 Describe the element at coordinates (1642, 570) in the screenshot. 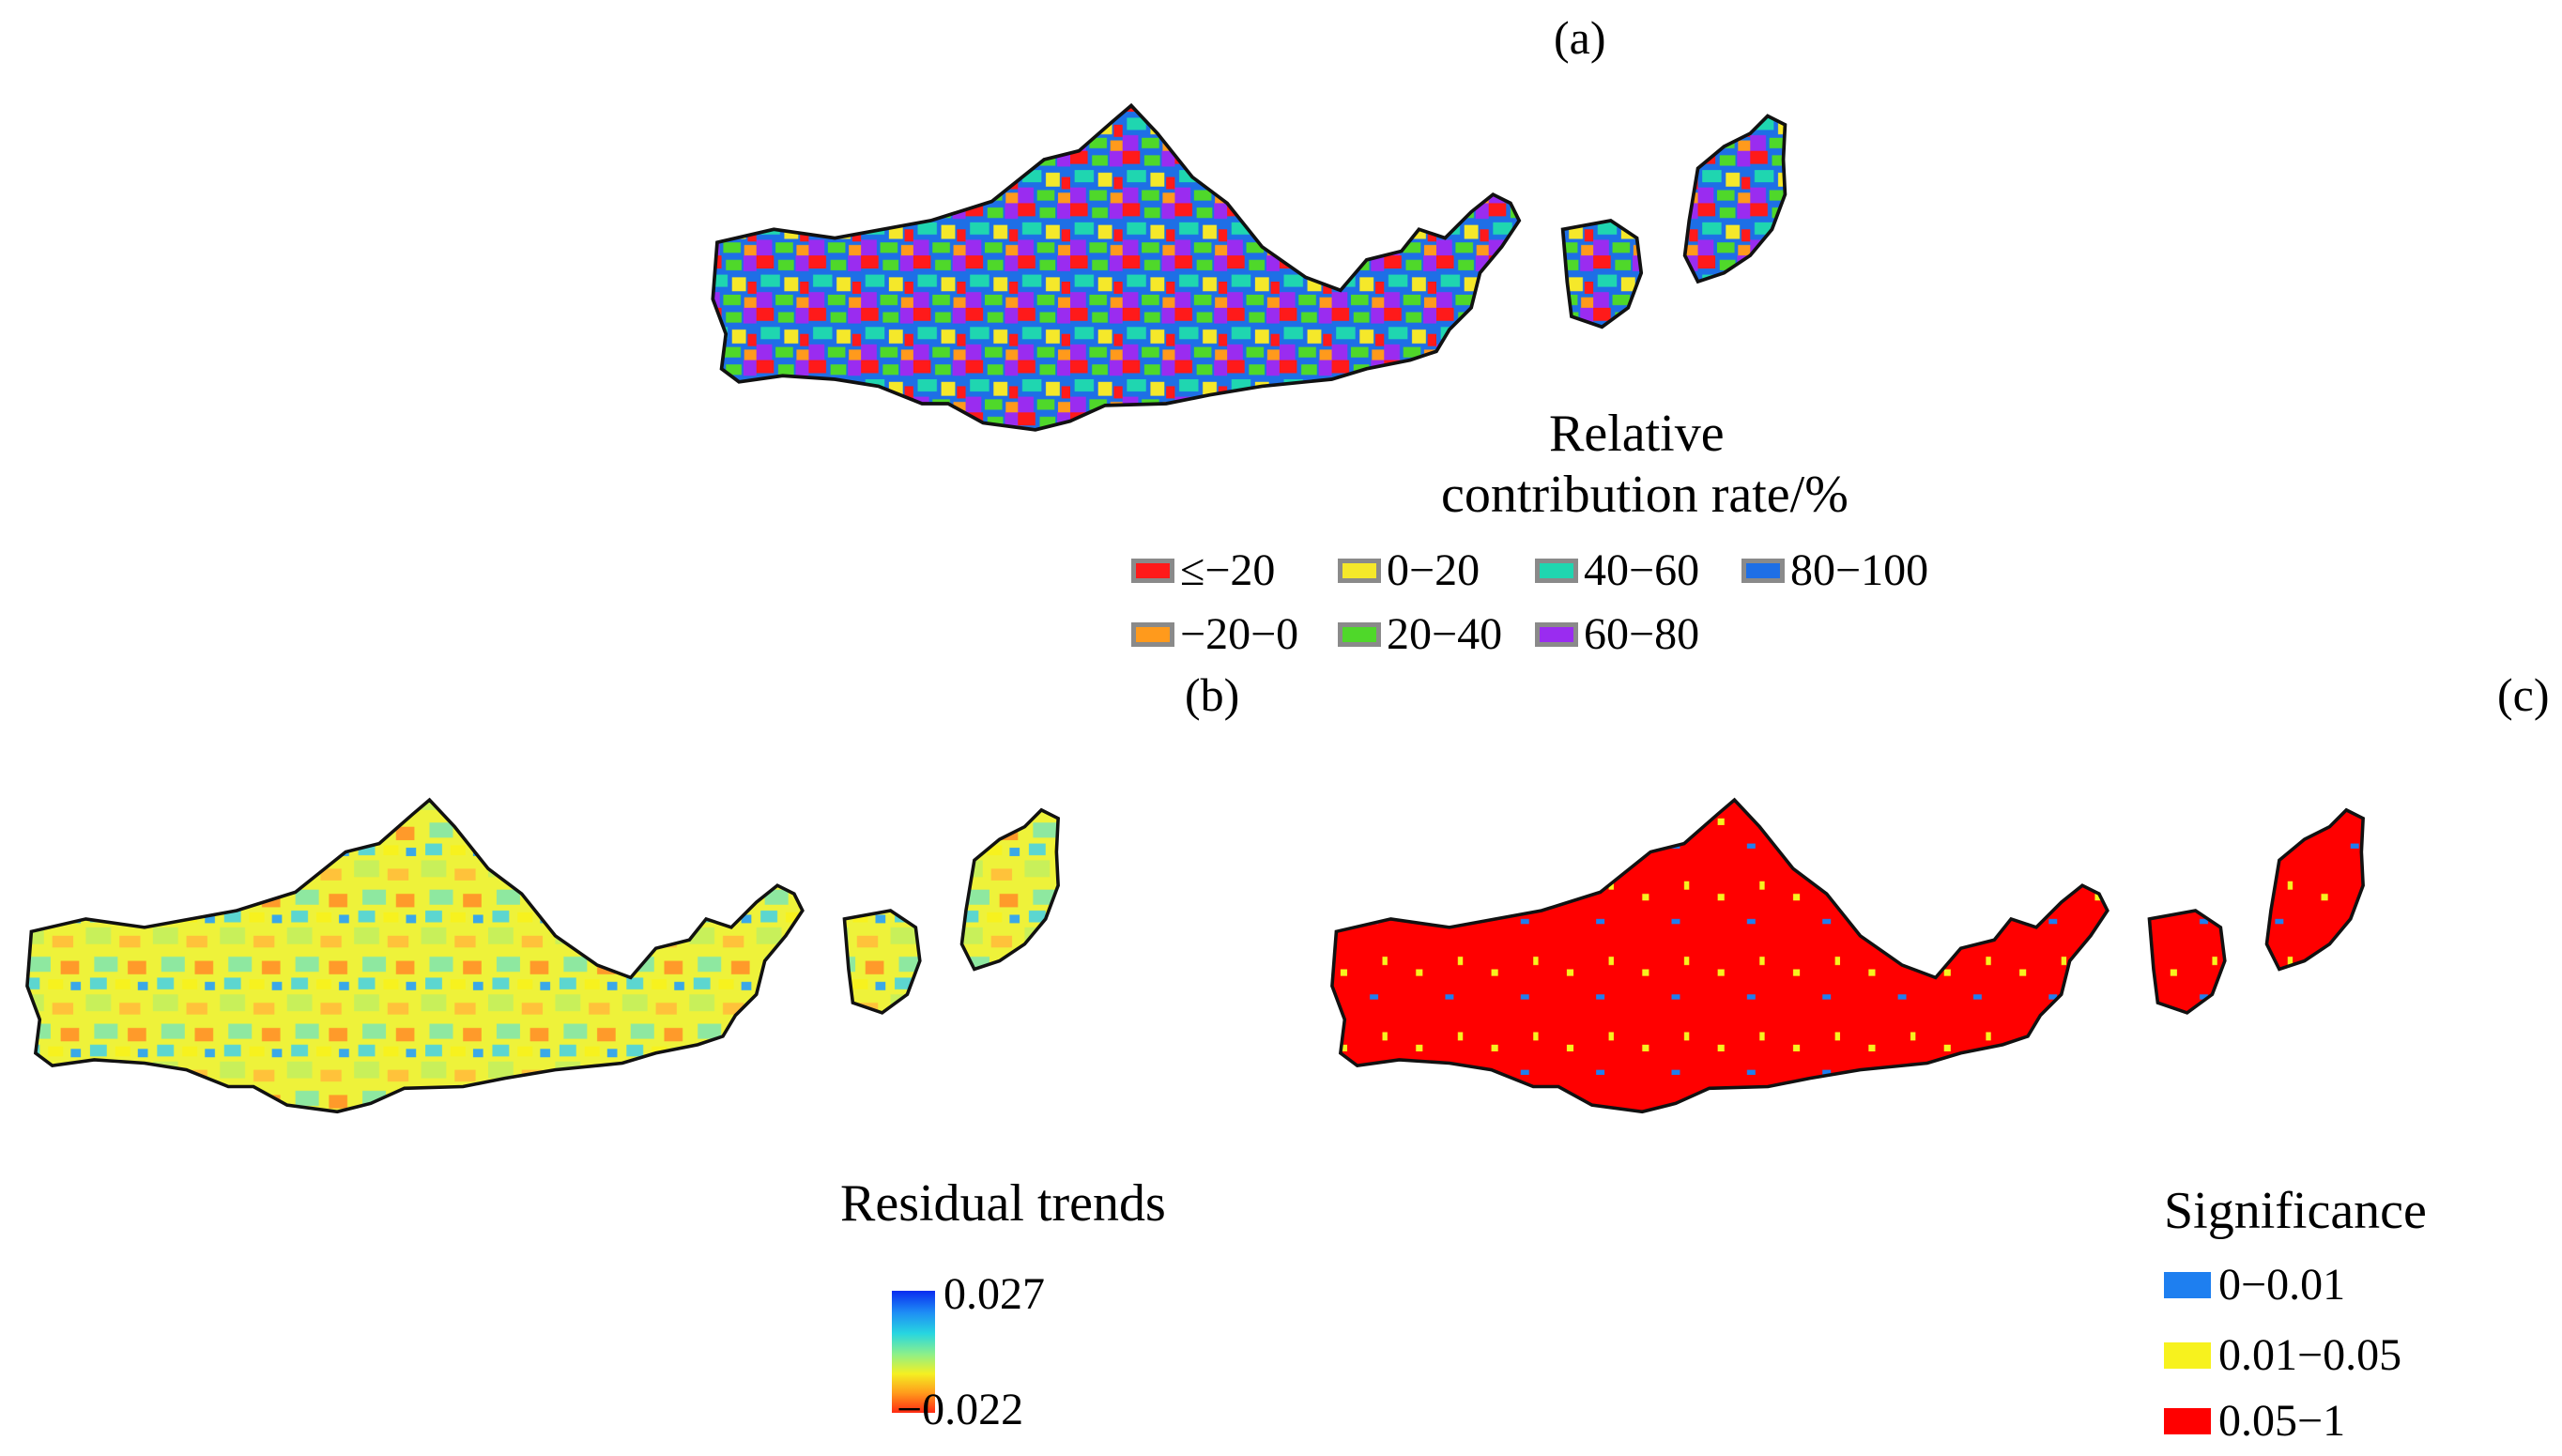

I see `legend-label: 40−60` at that location.